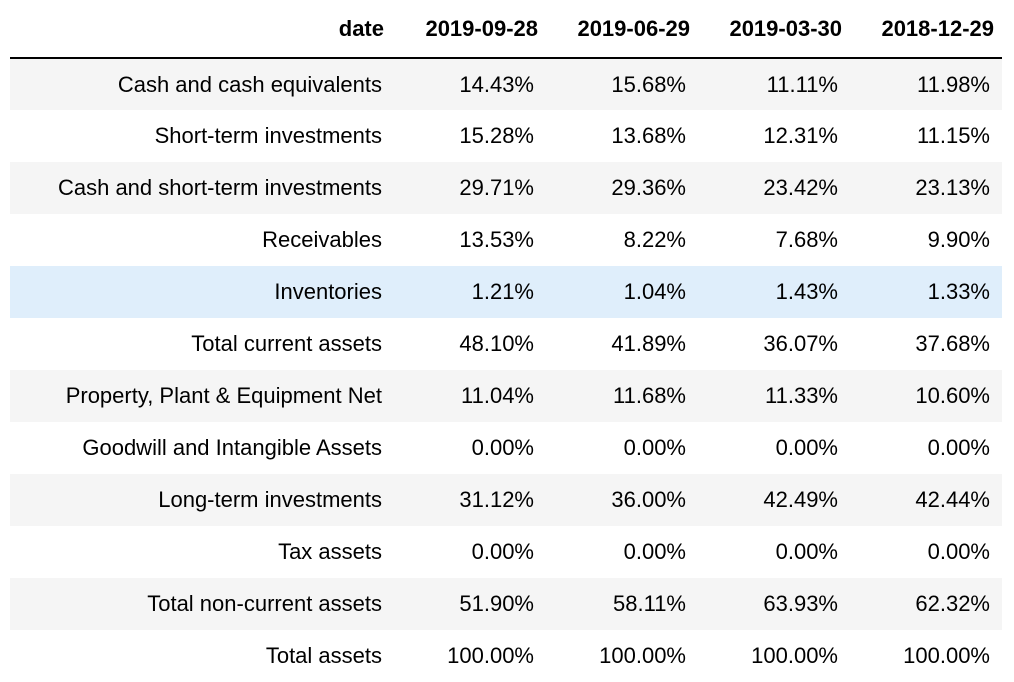 The width and height of the screenshot is (1014, 682). What do you see at coordinates (774, 396) in the screenshot?
I see `table-cell: 11.33%` at bounding box center [774, 396].